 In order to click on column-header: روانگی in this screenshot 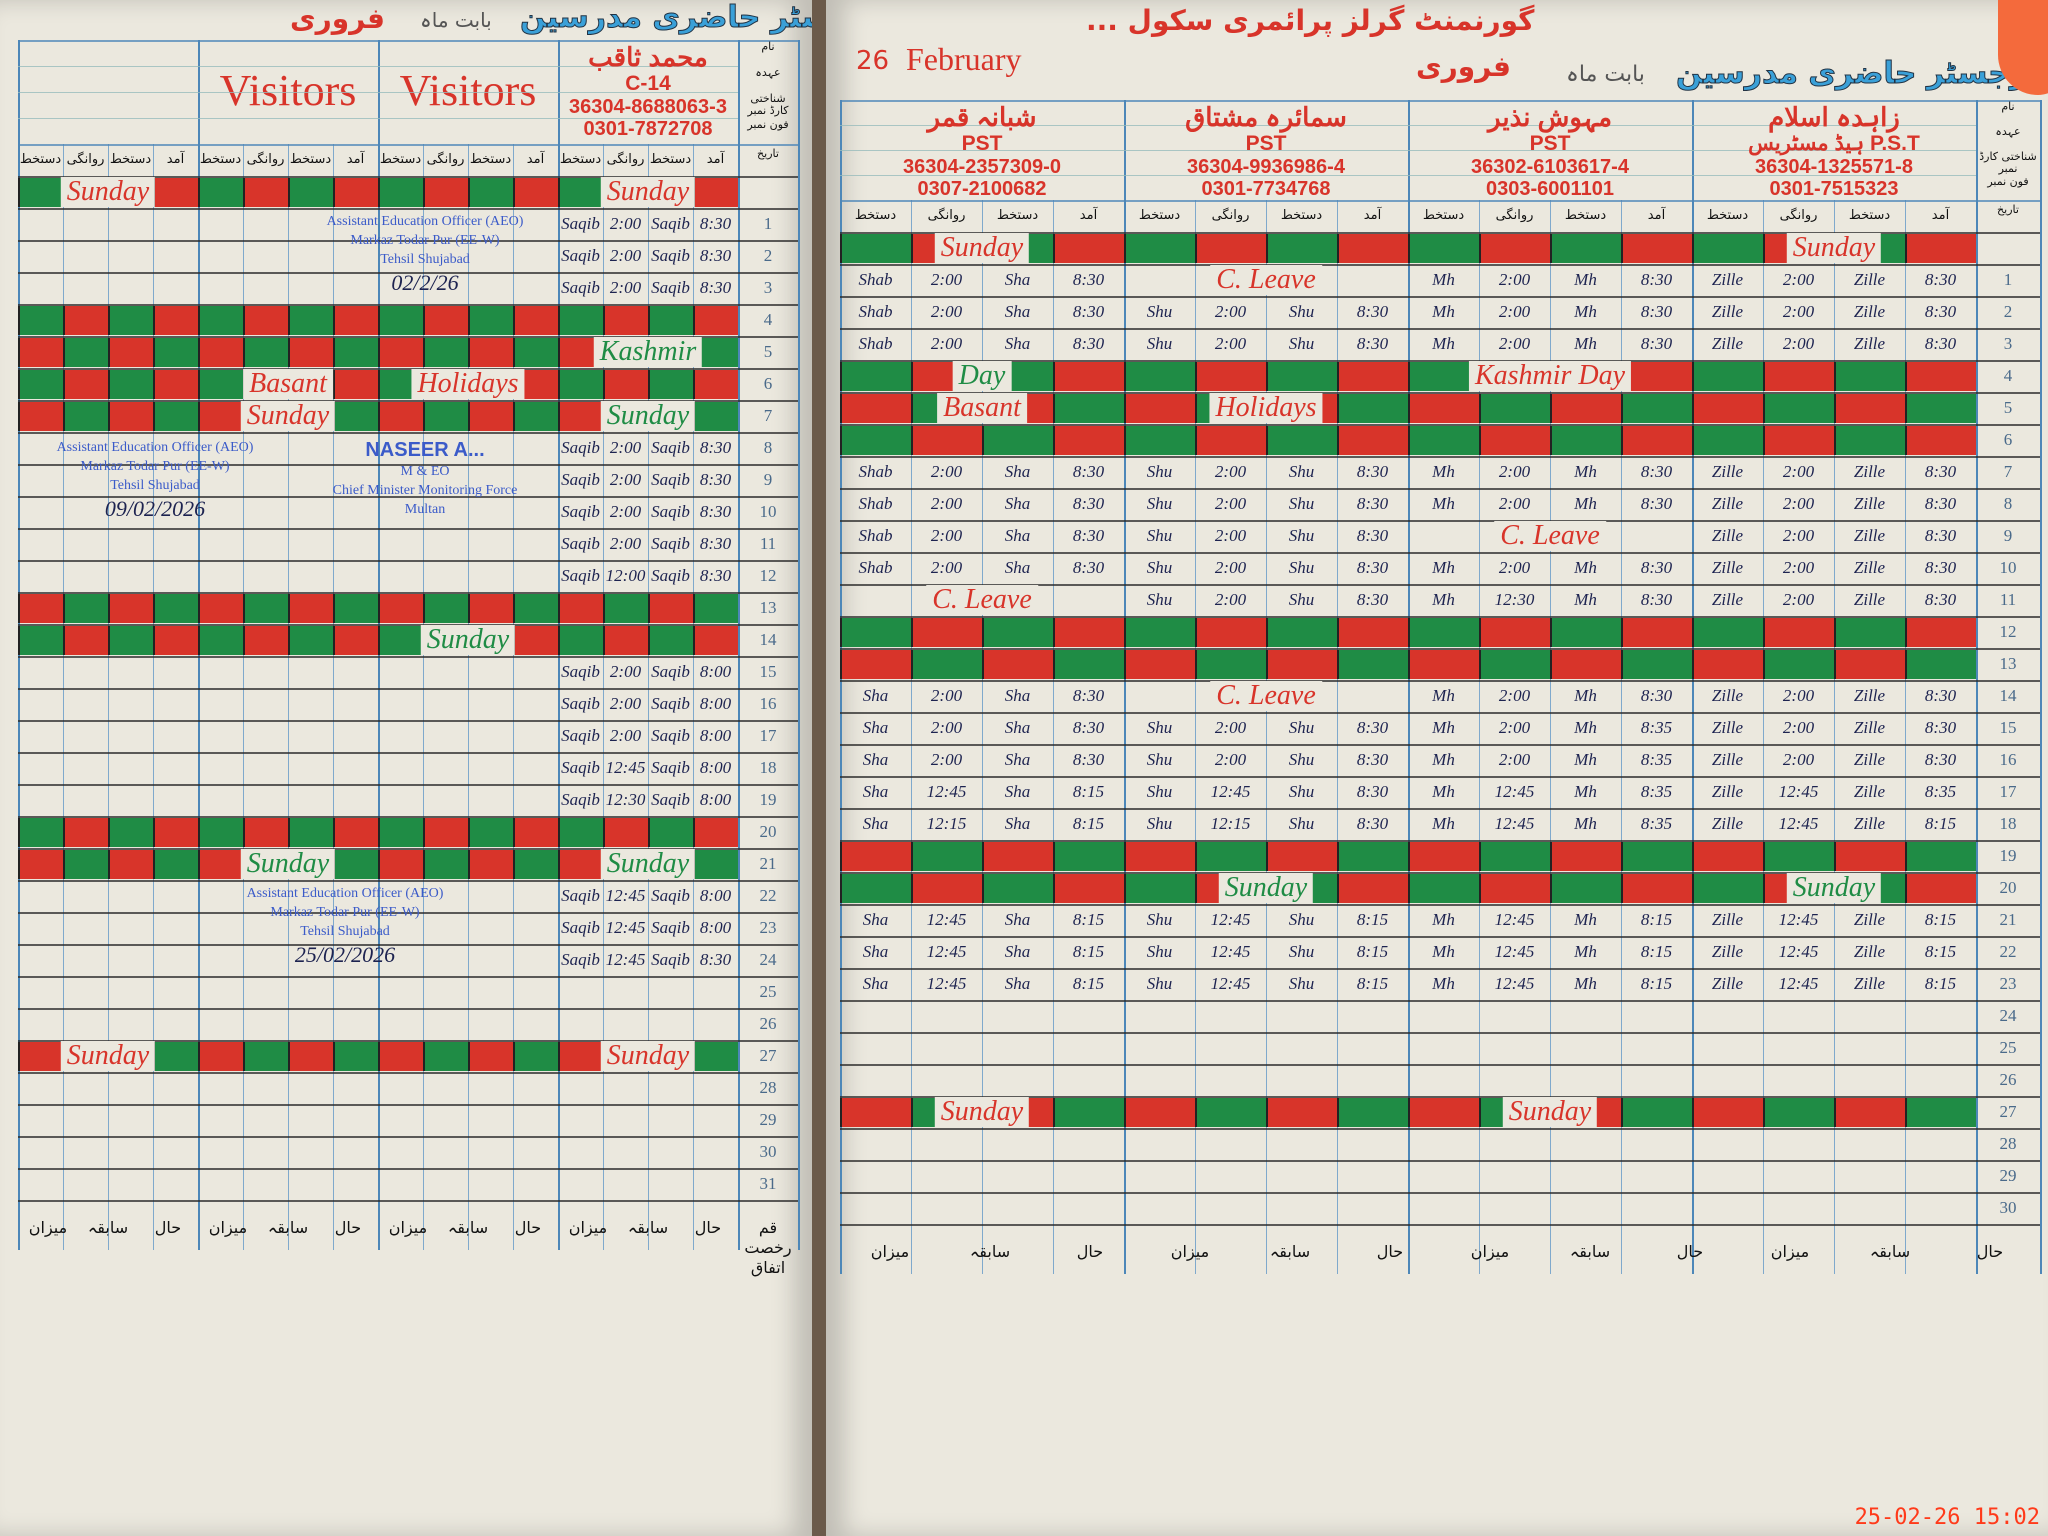, I will do `click(1798, 215)`.